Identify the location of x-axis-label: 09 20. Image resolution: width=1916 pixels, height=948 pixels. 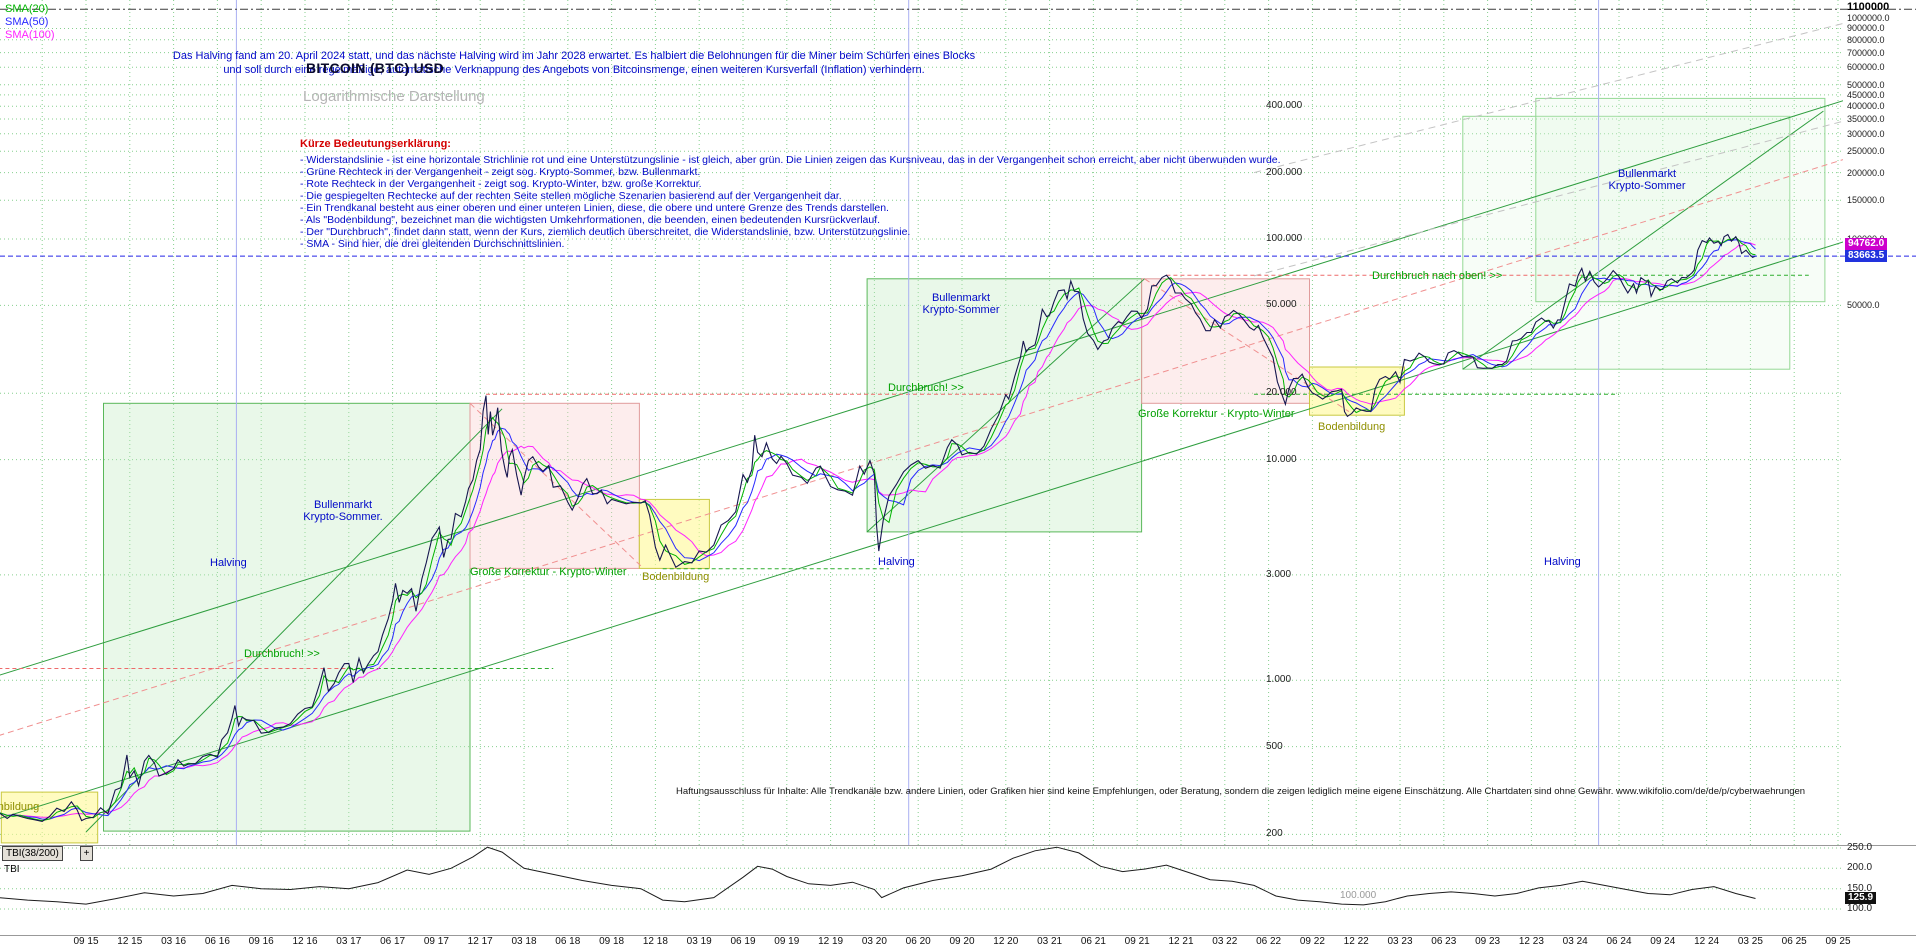
(962, 941).